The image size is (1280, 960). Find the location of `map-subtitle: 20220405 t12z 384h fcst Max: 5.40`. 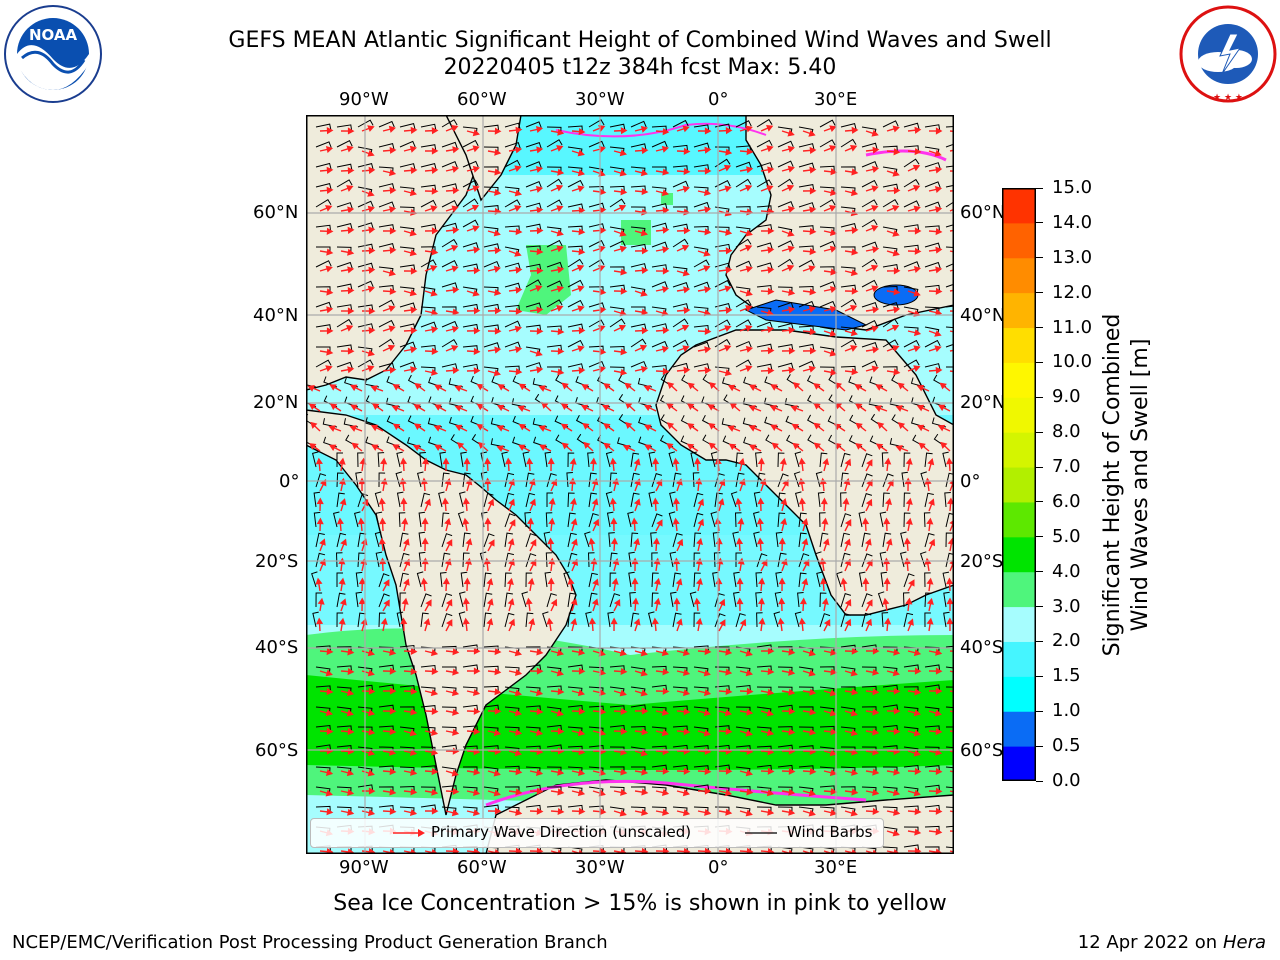

map-subtitle: 20220405 t12z 384h fcst Max: 5.40 is located at coordinates (640, 67).